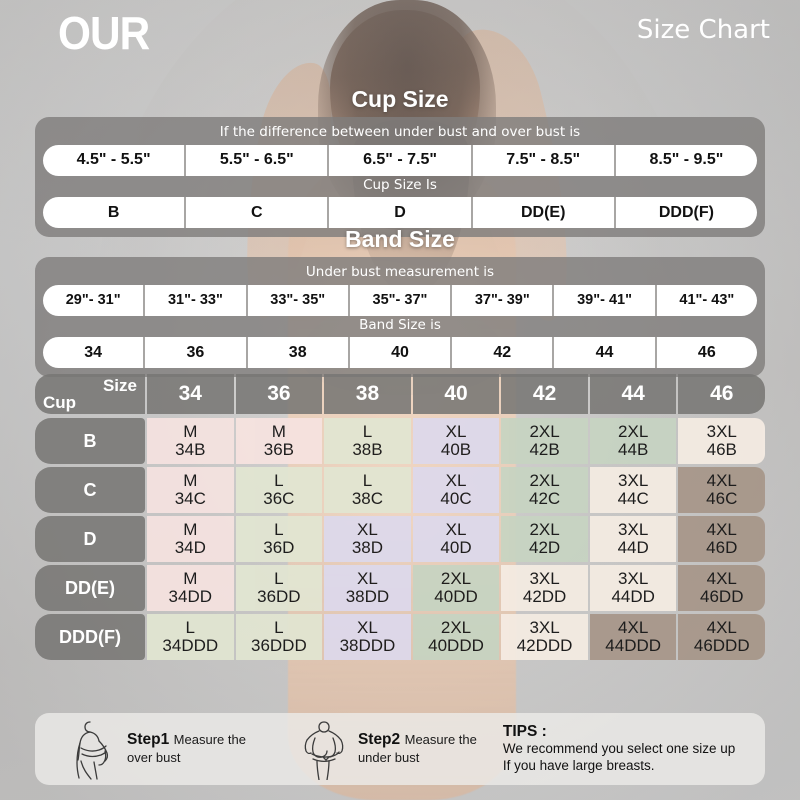 Image resolution: width=800 pixels, height=800 pixels. I want to click on matrix-cell-46DD: 4XL 46DD, so click(722, 588).